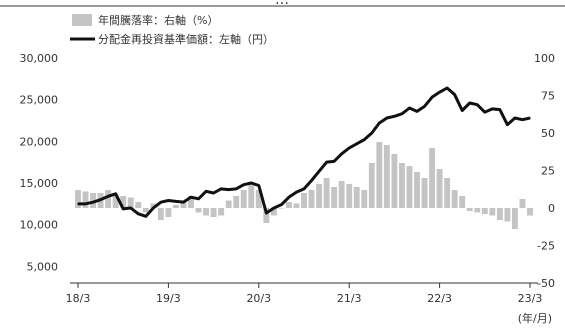 The width and height of the screenshot is (565, 333). Describe the element at coordinates (43, 266) in the screenshot. I see `left-tick-label: 5,000` at that location.